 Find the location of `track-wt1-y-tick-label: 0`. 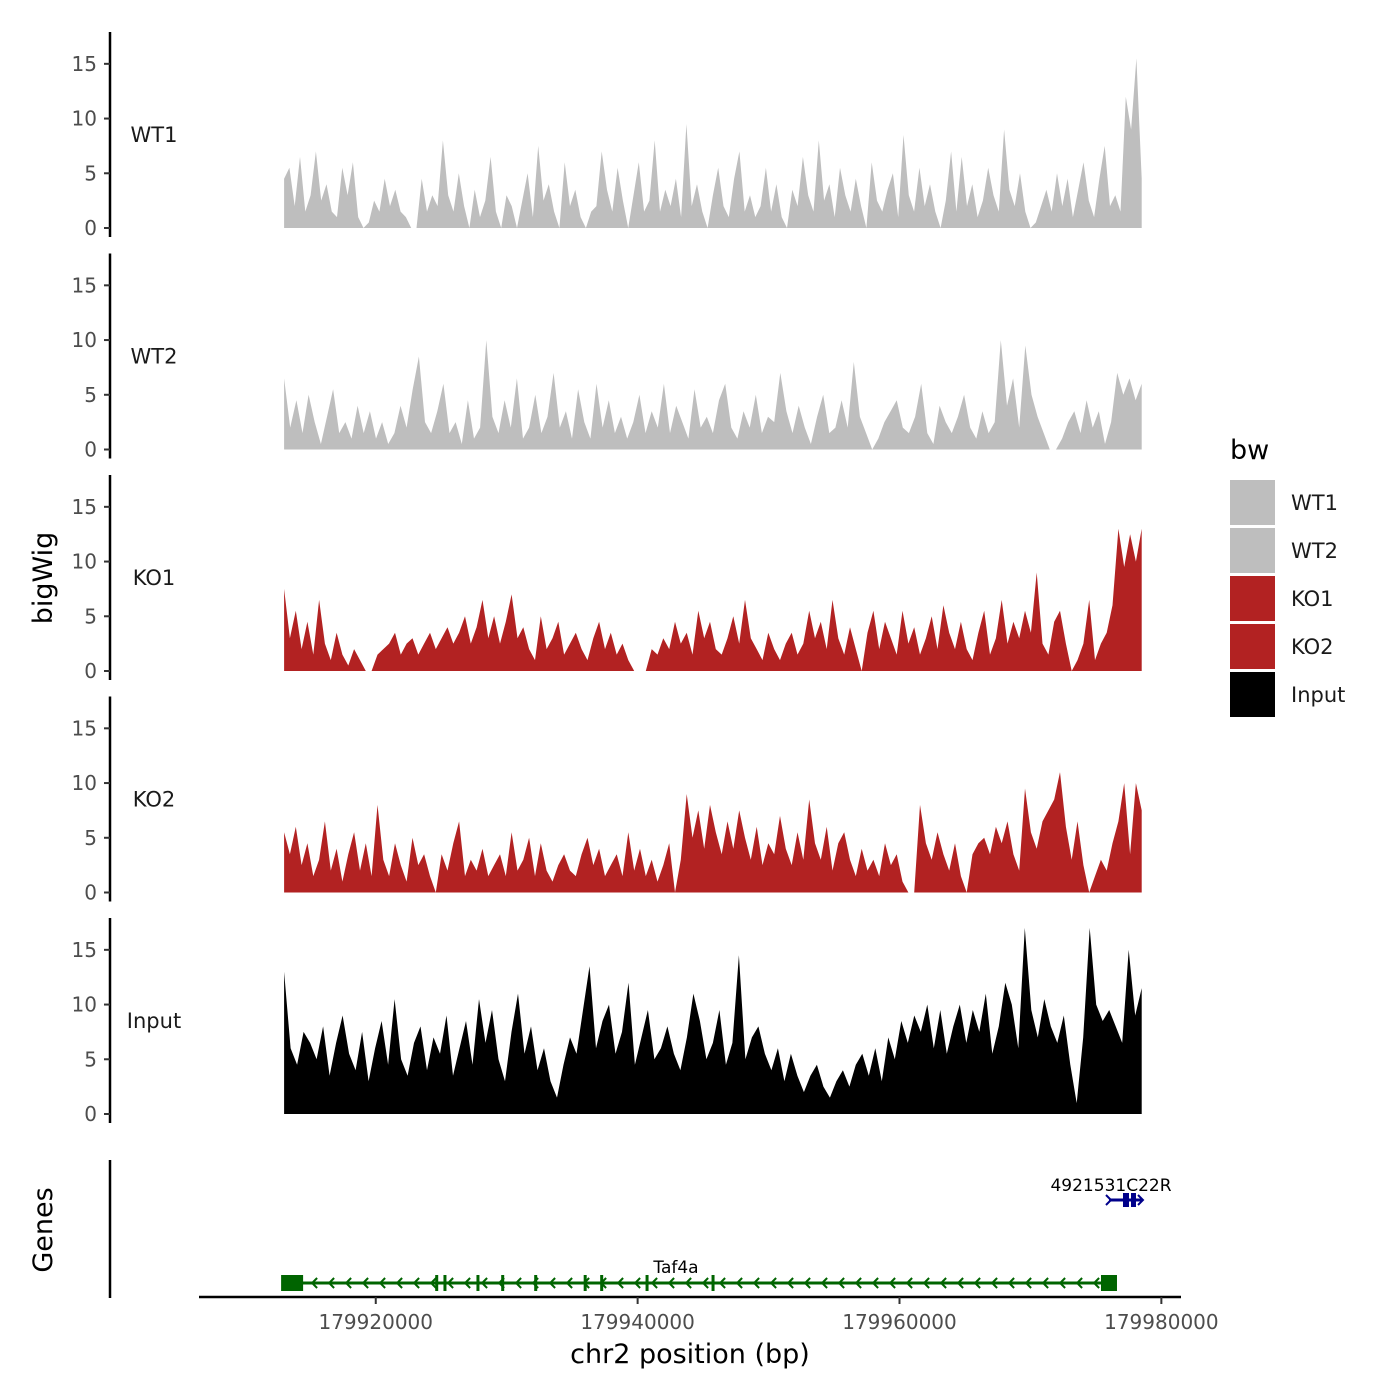

track-wt1-y-tick-label: 0 is located at coordinates (90, 228).